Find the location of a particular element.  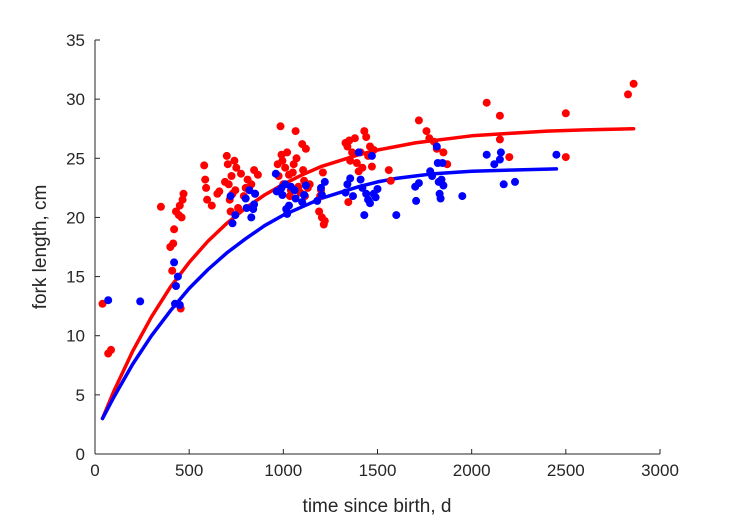

x-tick-label: 1000 is located at coordinates (283, 470).